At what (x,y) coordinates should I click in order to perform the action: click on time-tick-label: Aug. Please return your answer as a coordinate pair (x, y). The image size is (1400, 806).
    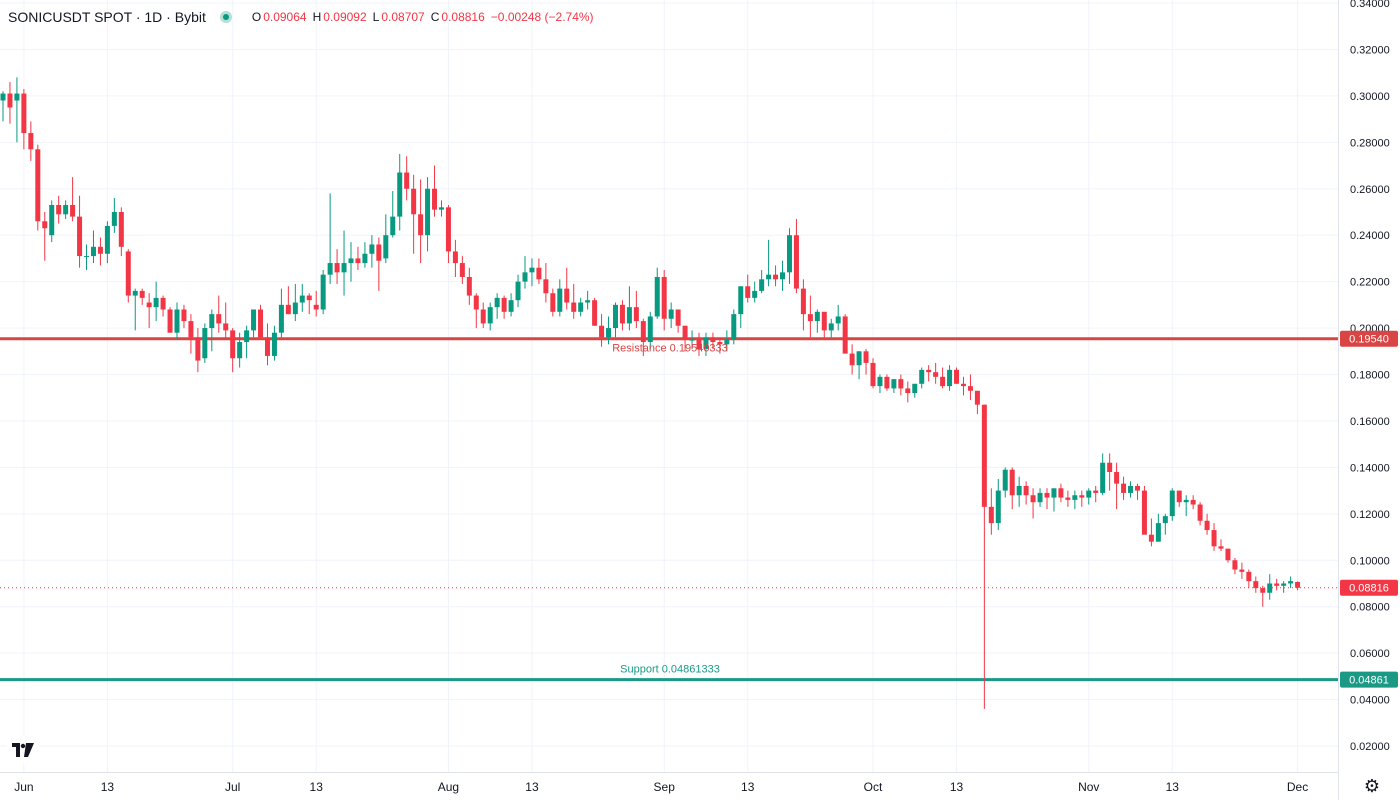
    Looking at the image, I should click on (448, 787).